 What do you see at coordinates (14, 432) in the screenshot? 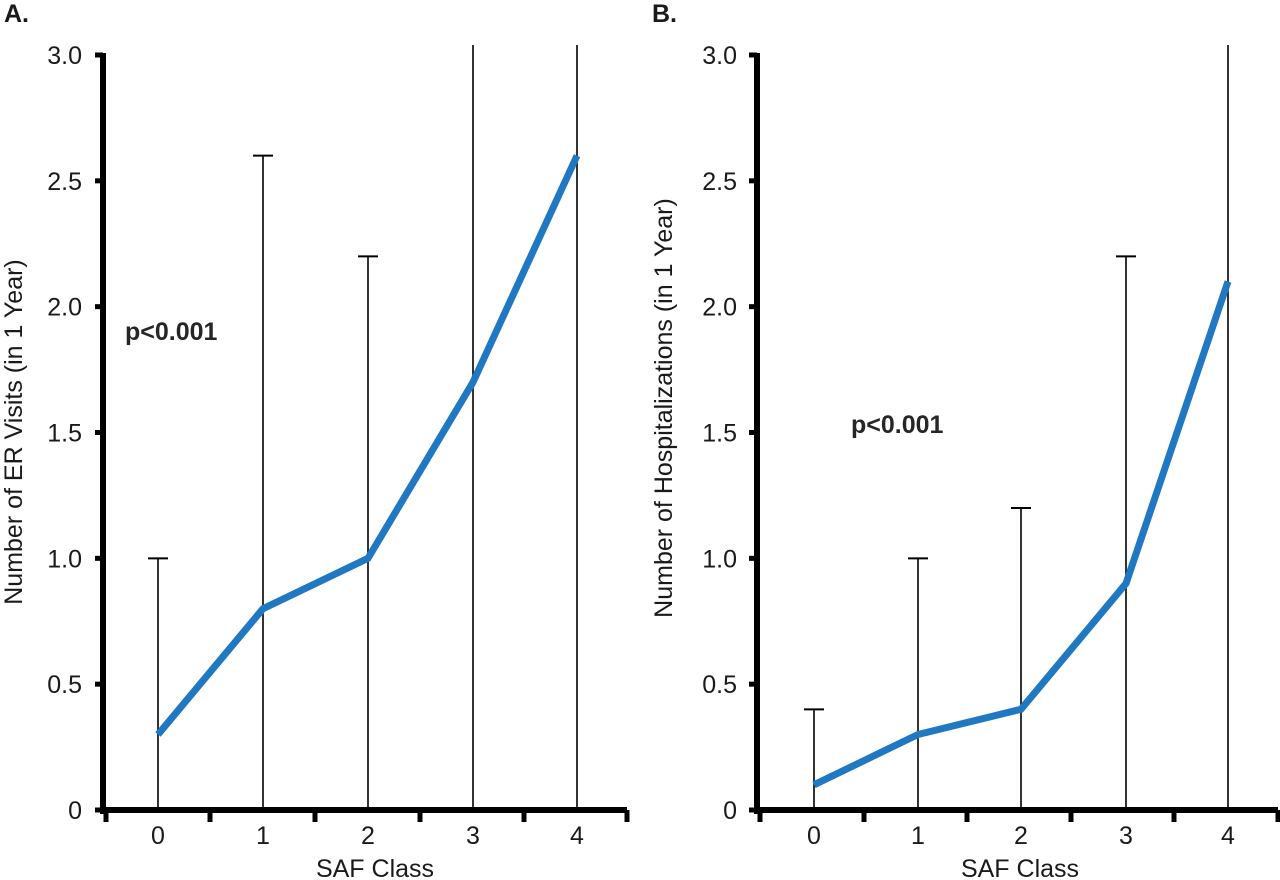
I see `y-axis-title: Number of ER Visits (in 1 Year)` at bounding box center [14, 432].